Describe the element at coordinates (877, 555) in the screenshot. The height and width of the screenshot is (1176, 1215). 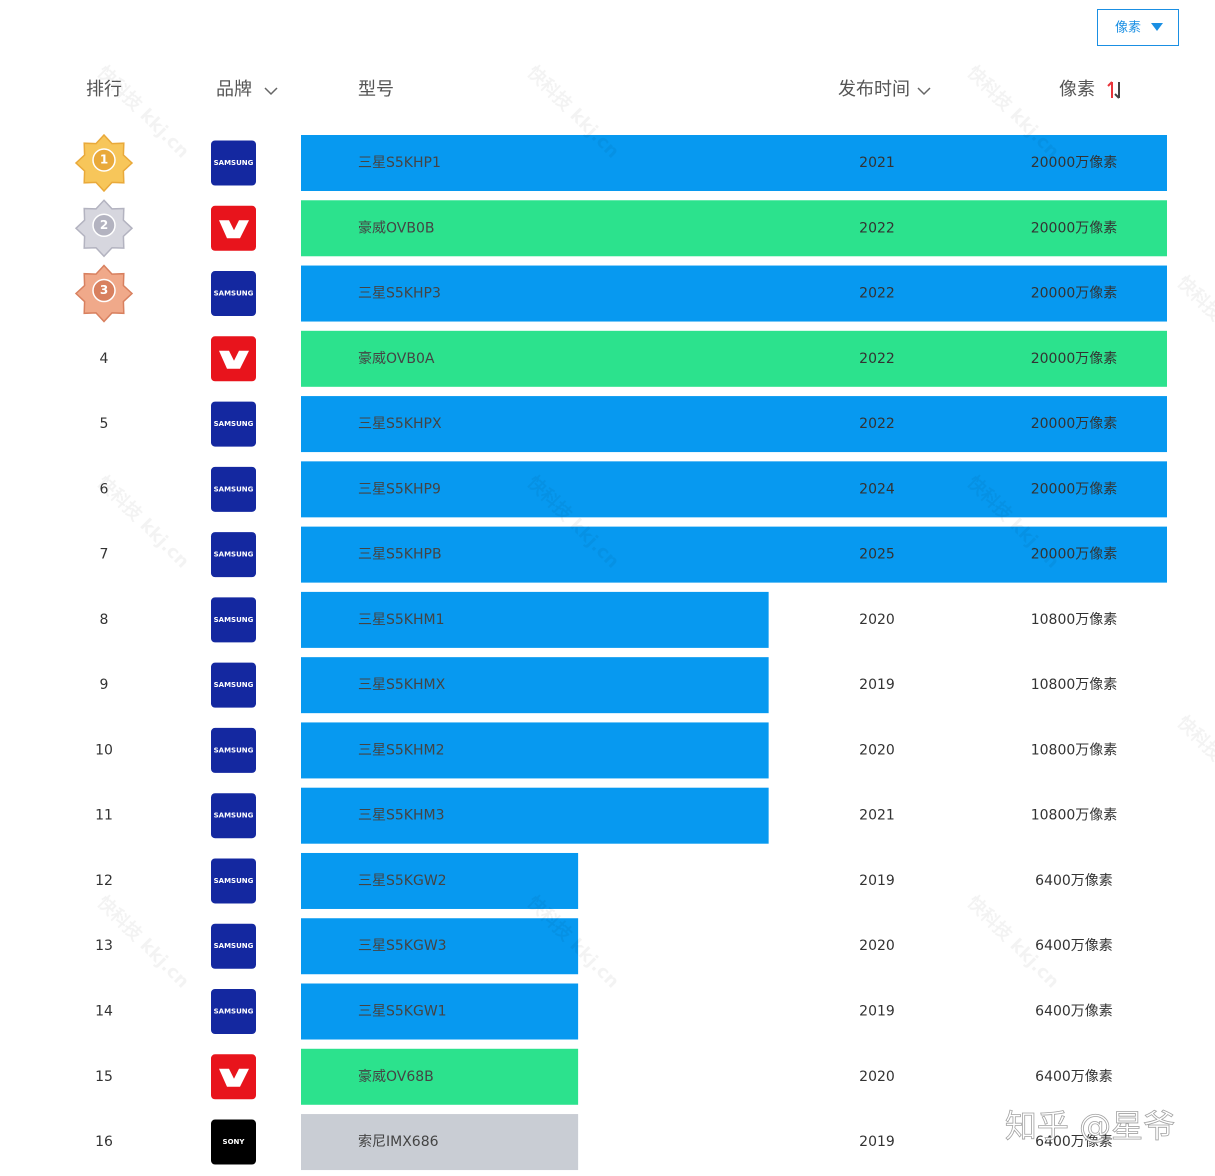
I see `release-year: 2025` at that location.